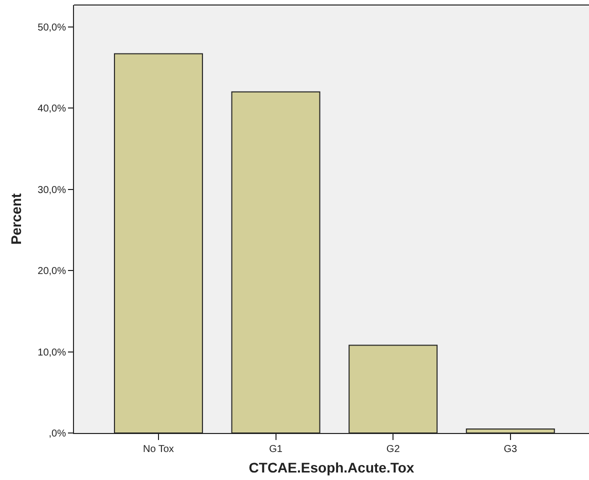 This screenshot has height=480, width=589. Describe the element at coordinates (16, 218) in the screenshot. I see `y-axis-title: Percent` at that location.